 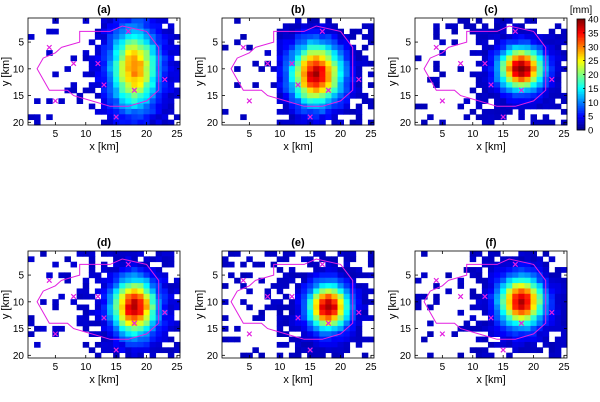 I want to click on colorbar-tick-label: 35, so click(x=593, y=33).